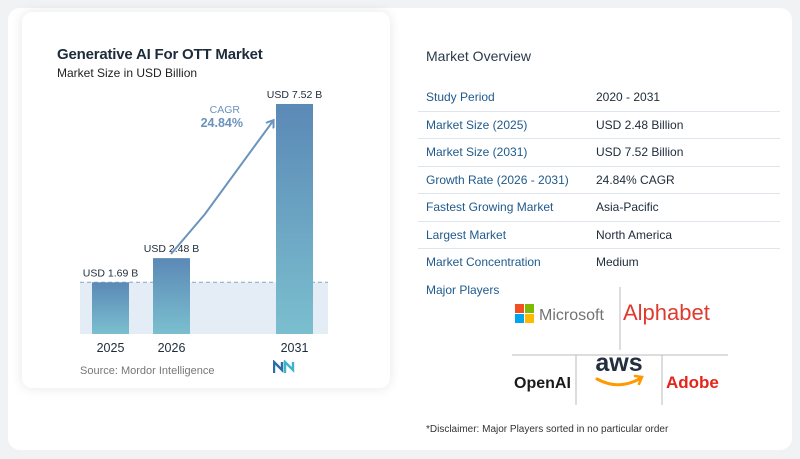 The height and width of the screenshot is (459, 800). I want to click on overview-row: Growth Rate (2026 - 2031) 24.84% CAGR, so click(599, 179).